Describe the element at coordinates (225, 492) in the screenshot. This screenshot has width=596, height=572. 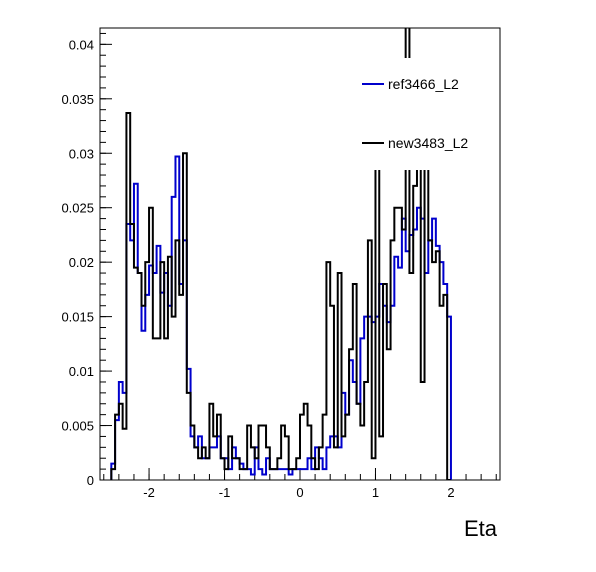
I see `x-tick-label: -1` at that location.